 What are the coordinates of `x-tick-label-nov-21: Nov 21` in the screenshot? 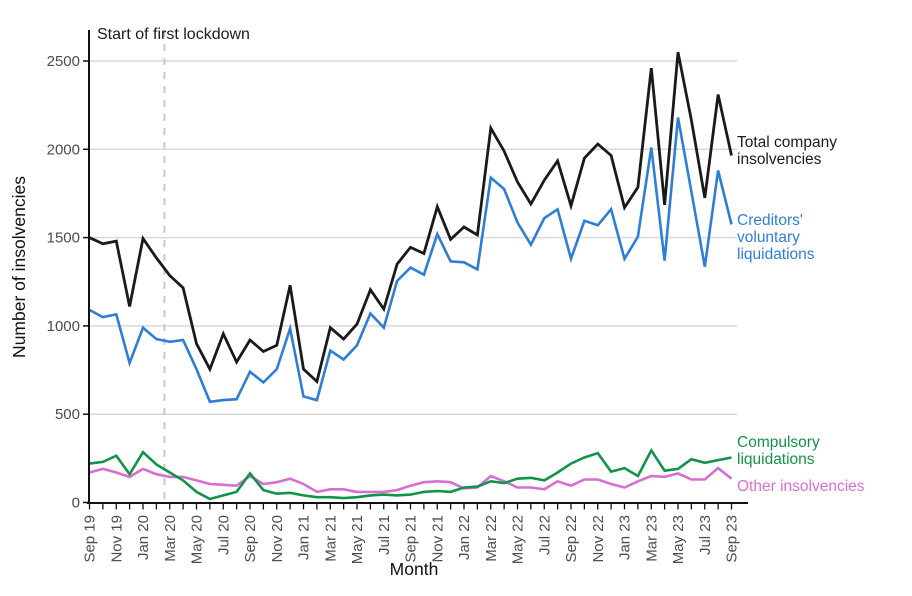 It's located at (437, 539).